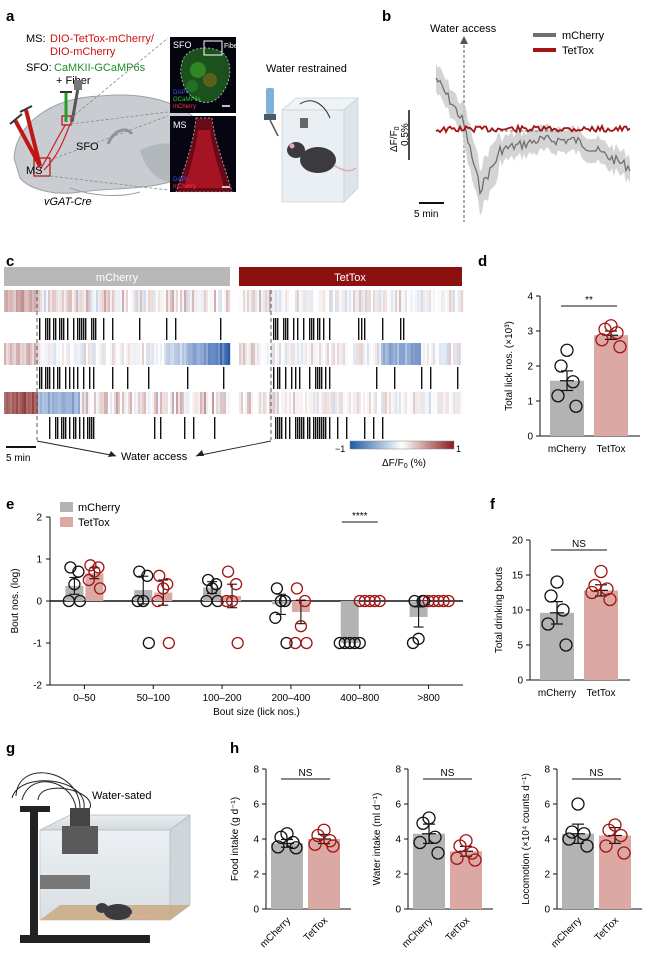 Image resolution: width=651 pixels, height=960 pixels. What do you see at coordinates (203, 154) in the screenshot?
I see `ms-micrograph` at bounding box center [203, 154].